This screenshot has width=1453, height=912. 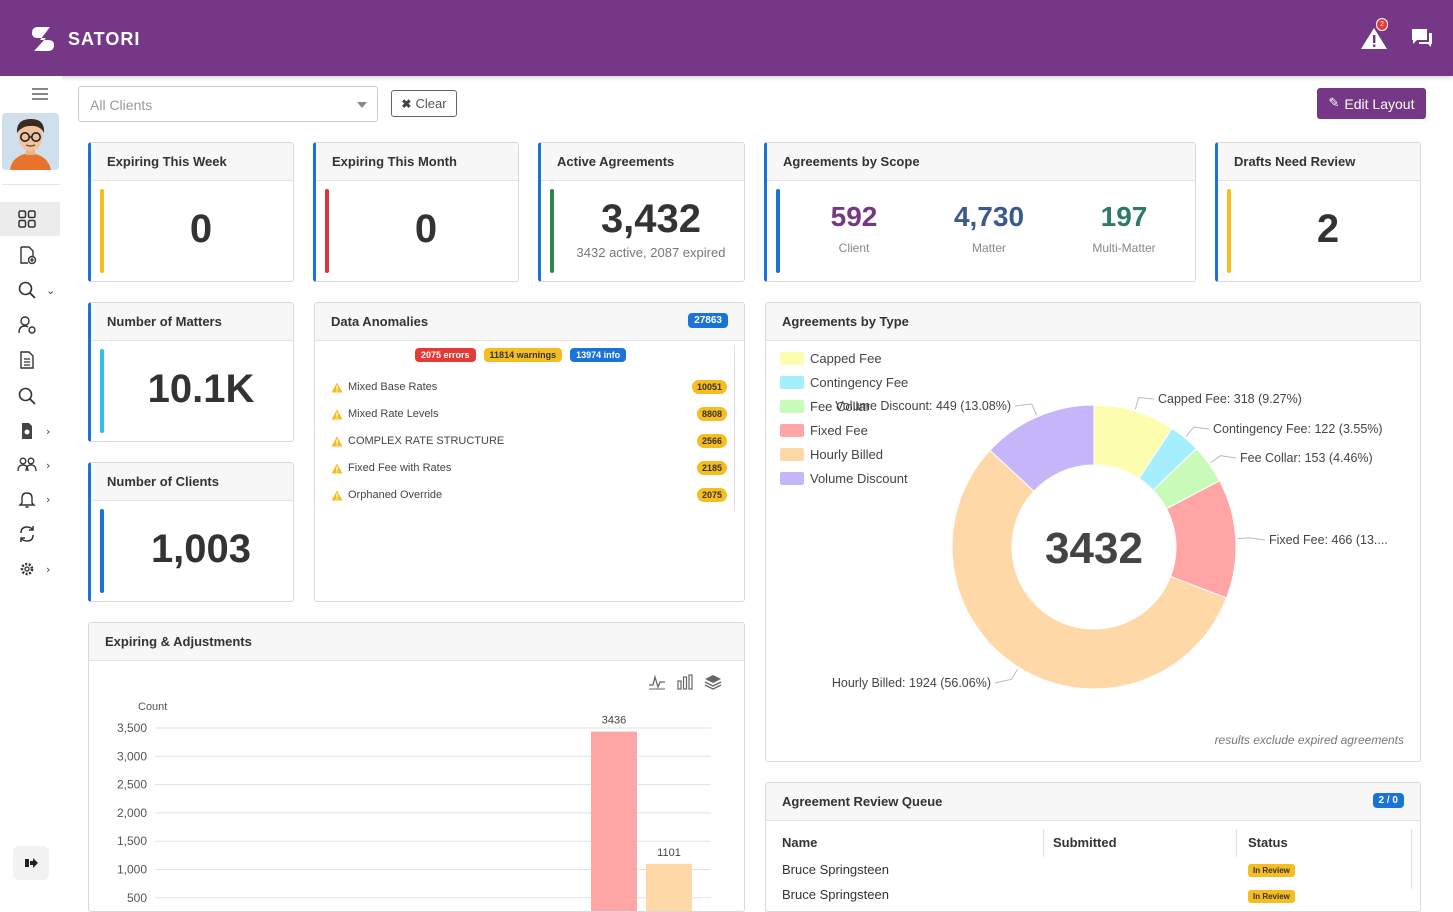 I want to click on alert-count-badge: 2, so click(x=1382, y=24).